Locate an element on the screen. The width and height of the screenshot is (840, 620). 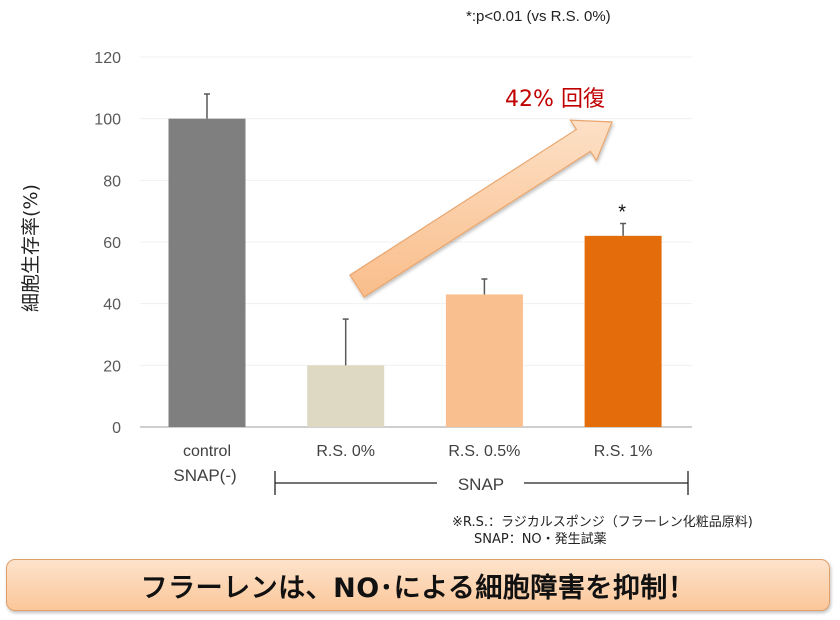
y-tick-label: 20 is located at coordinates (112, 366).